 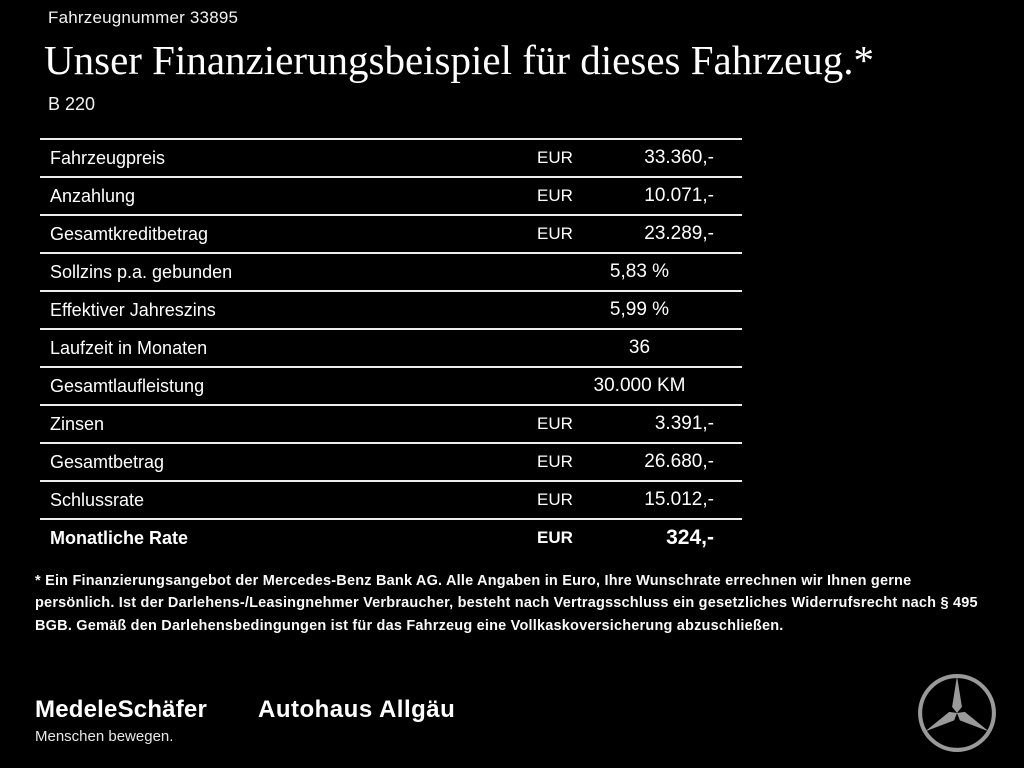 What do you see at coordinates (679, 157) in the screenshot?
I see `row-value: 33.360,-` at bounding box center [679, 157].